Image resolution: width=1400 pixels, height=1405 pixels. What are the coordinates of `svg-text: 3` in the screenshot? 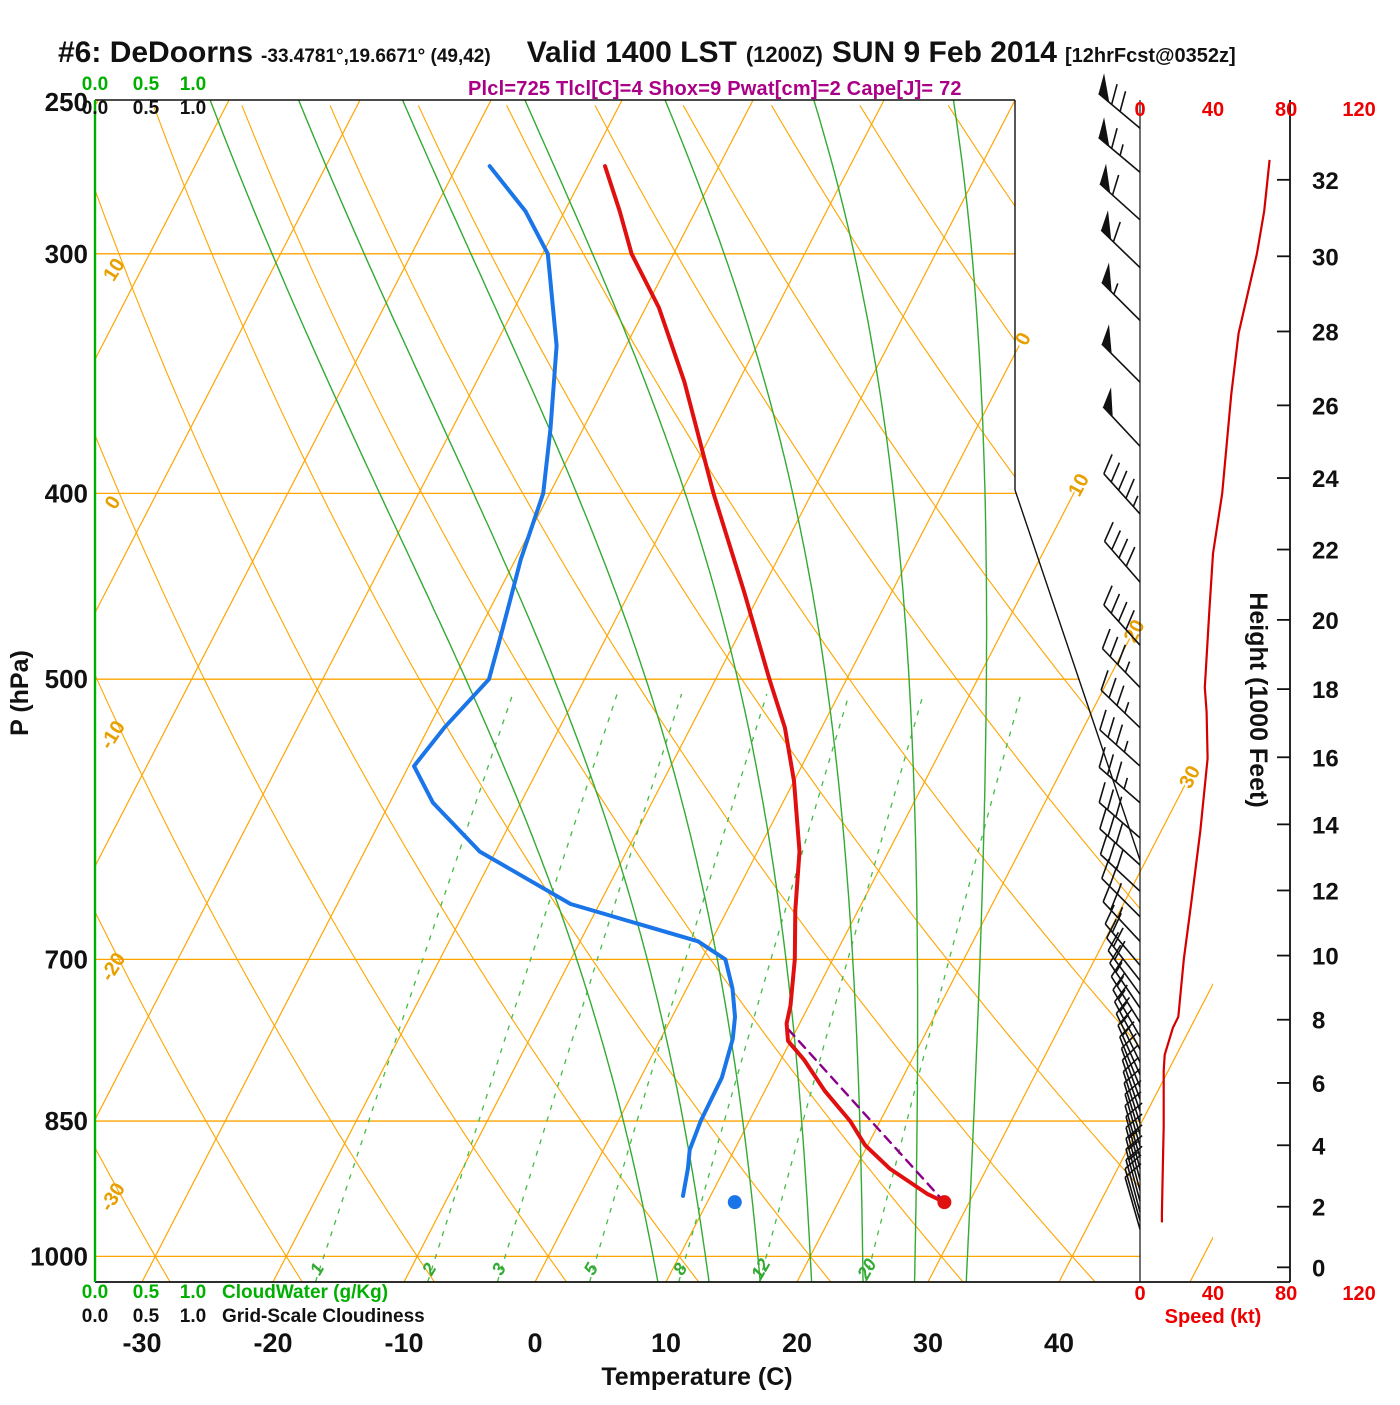 It's located at (499, 1269).